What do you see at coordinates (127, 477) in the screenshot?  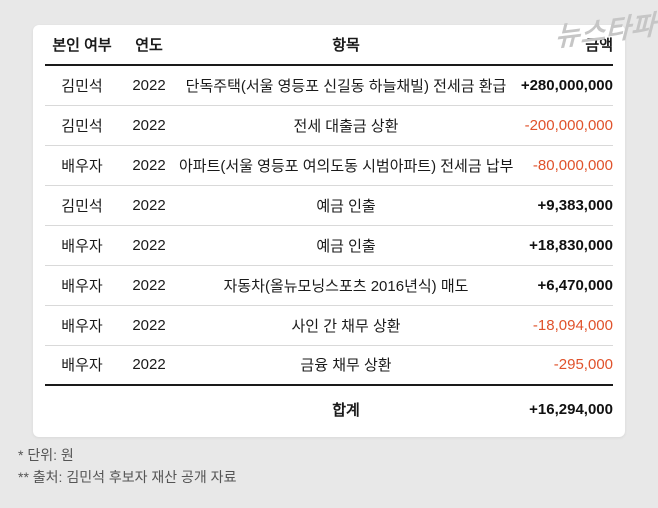 I see `footnote-source: ** 출처: 김민석 후보자 재산 공개 자료` at bounding box center [127, 477].